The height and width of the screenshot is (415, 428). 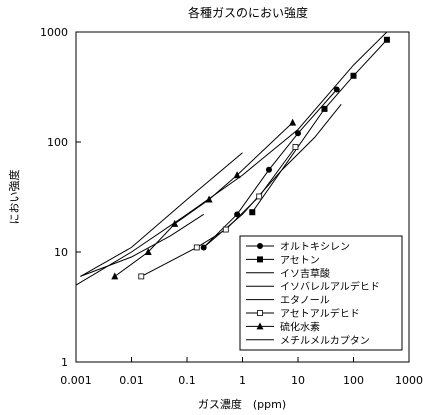 What do you see at coordinates (187, 380) in the screenshot?
I see `x-tick-label: 0.1` at bounding box center [187, 380].